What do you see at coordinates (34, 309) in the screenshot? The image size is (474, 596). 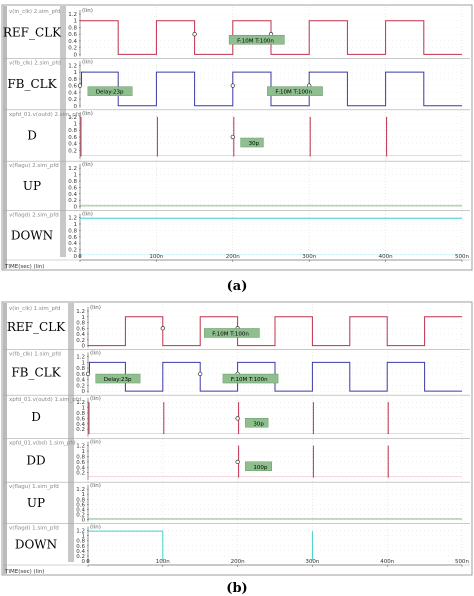 I see `legend-ref-clk: v(in_clk) 1.sim_pfd` at bounding box center [34, 309].